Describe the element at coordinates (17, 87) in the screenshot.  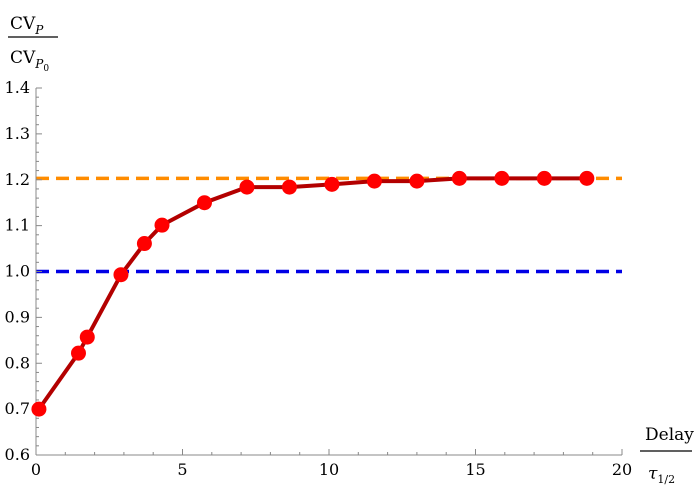
I see `y-tick-label: 1.4` at that location.